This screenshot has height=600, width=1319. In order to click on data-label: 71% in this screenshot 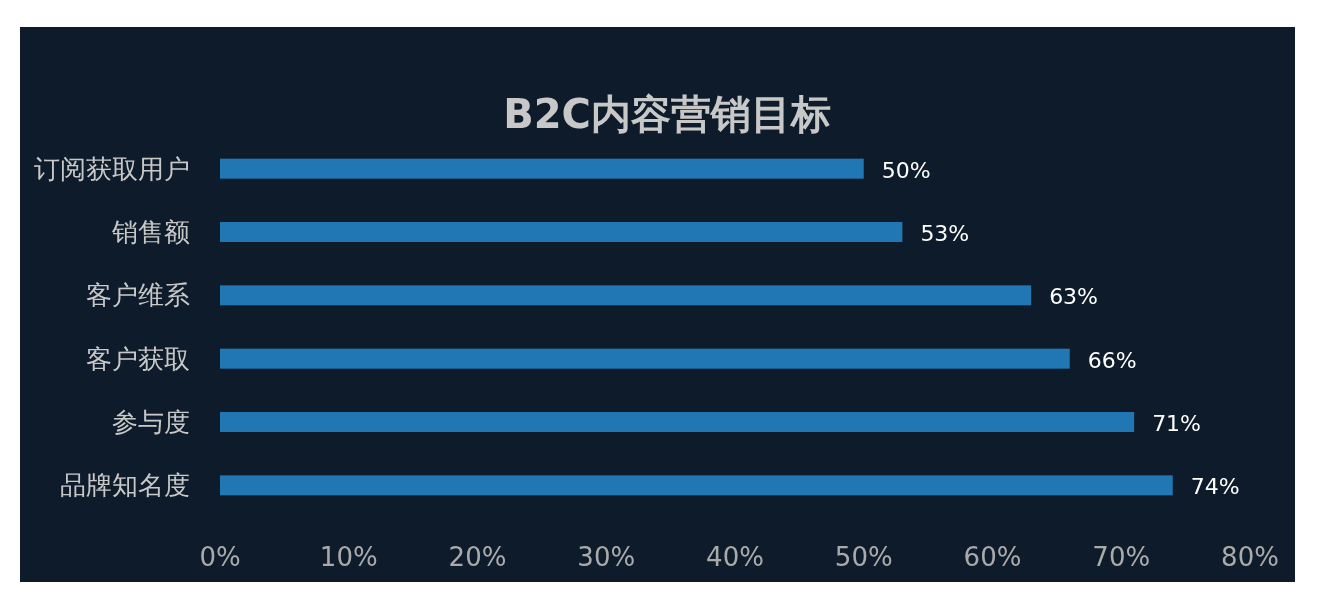, I will do `click(1177, 423)`.